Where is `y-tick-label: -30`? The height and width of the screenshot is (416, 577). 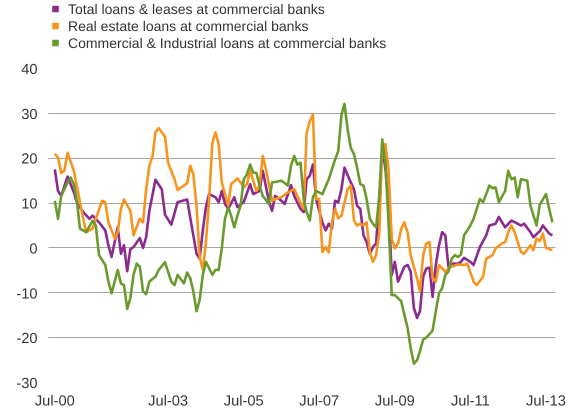
y-tick-label: -30 is located at coordinates (27, 384).